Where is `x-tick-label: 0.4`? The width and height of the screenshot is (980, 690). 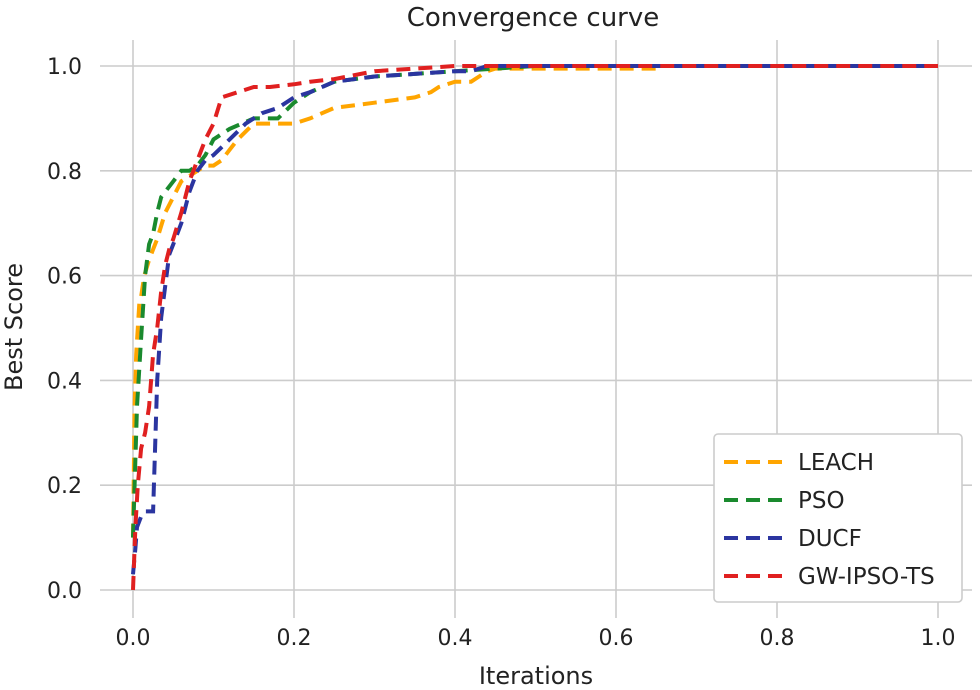 x-tick-label: 0.4 is located at coordinates (455, 638).